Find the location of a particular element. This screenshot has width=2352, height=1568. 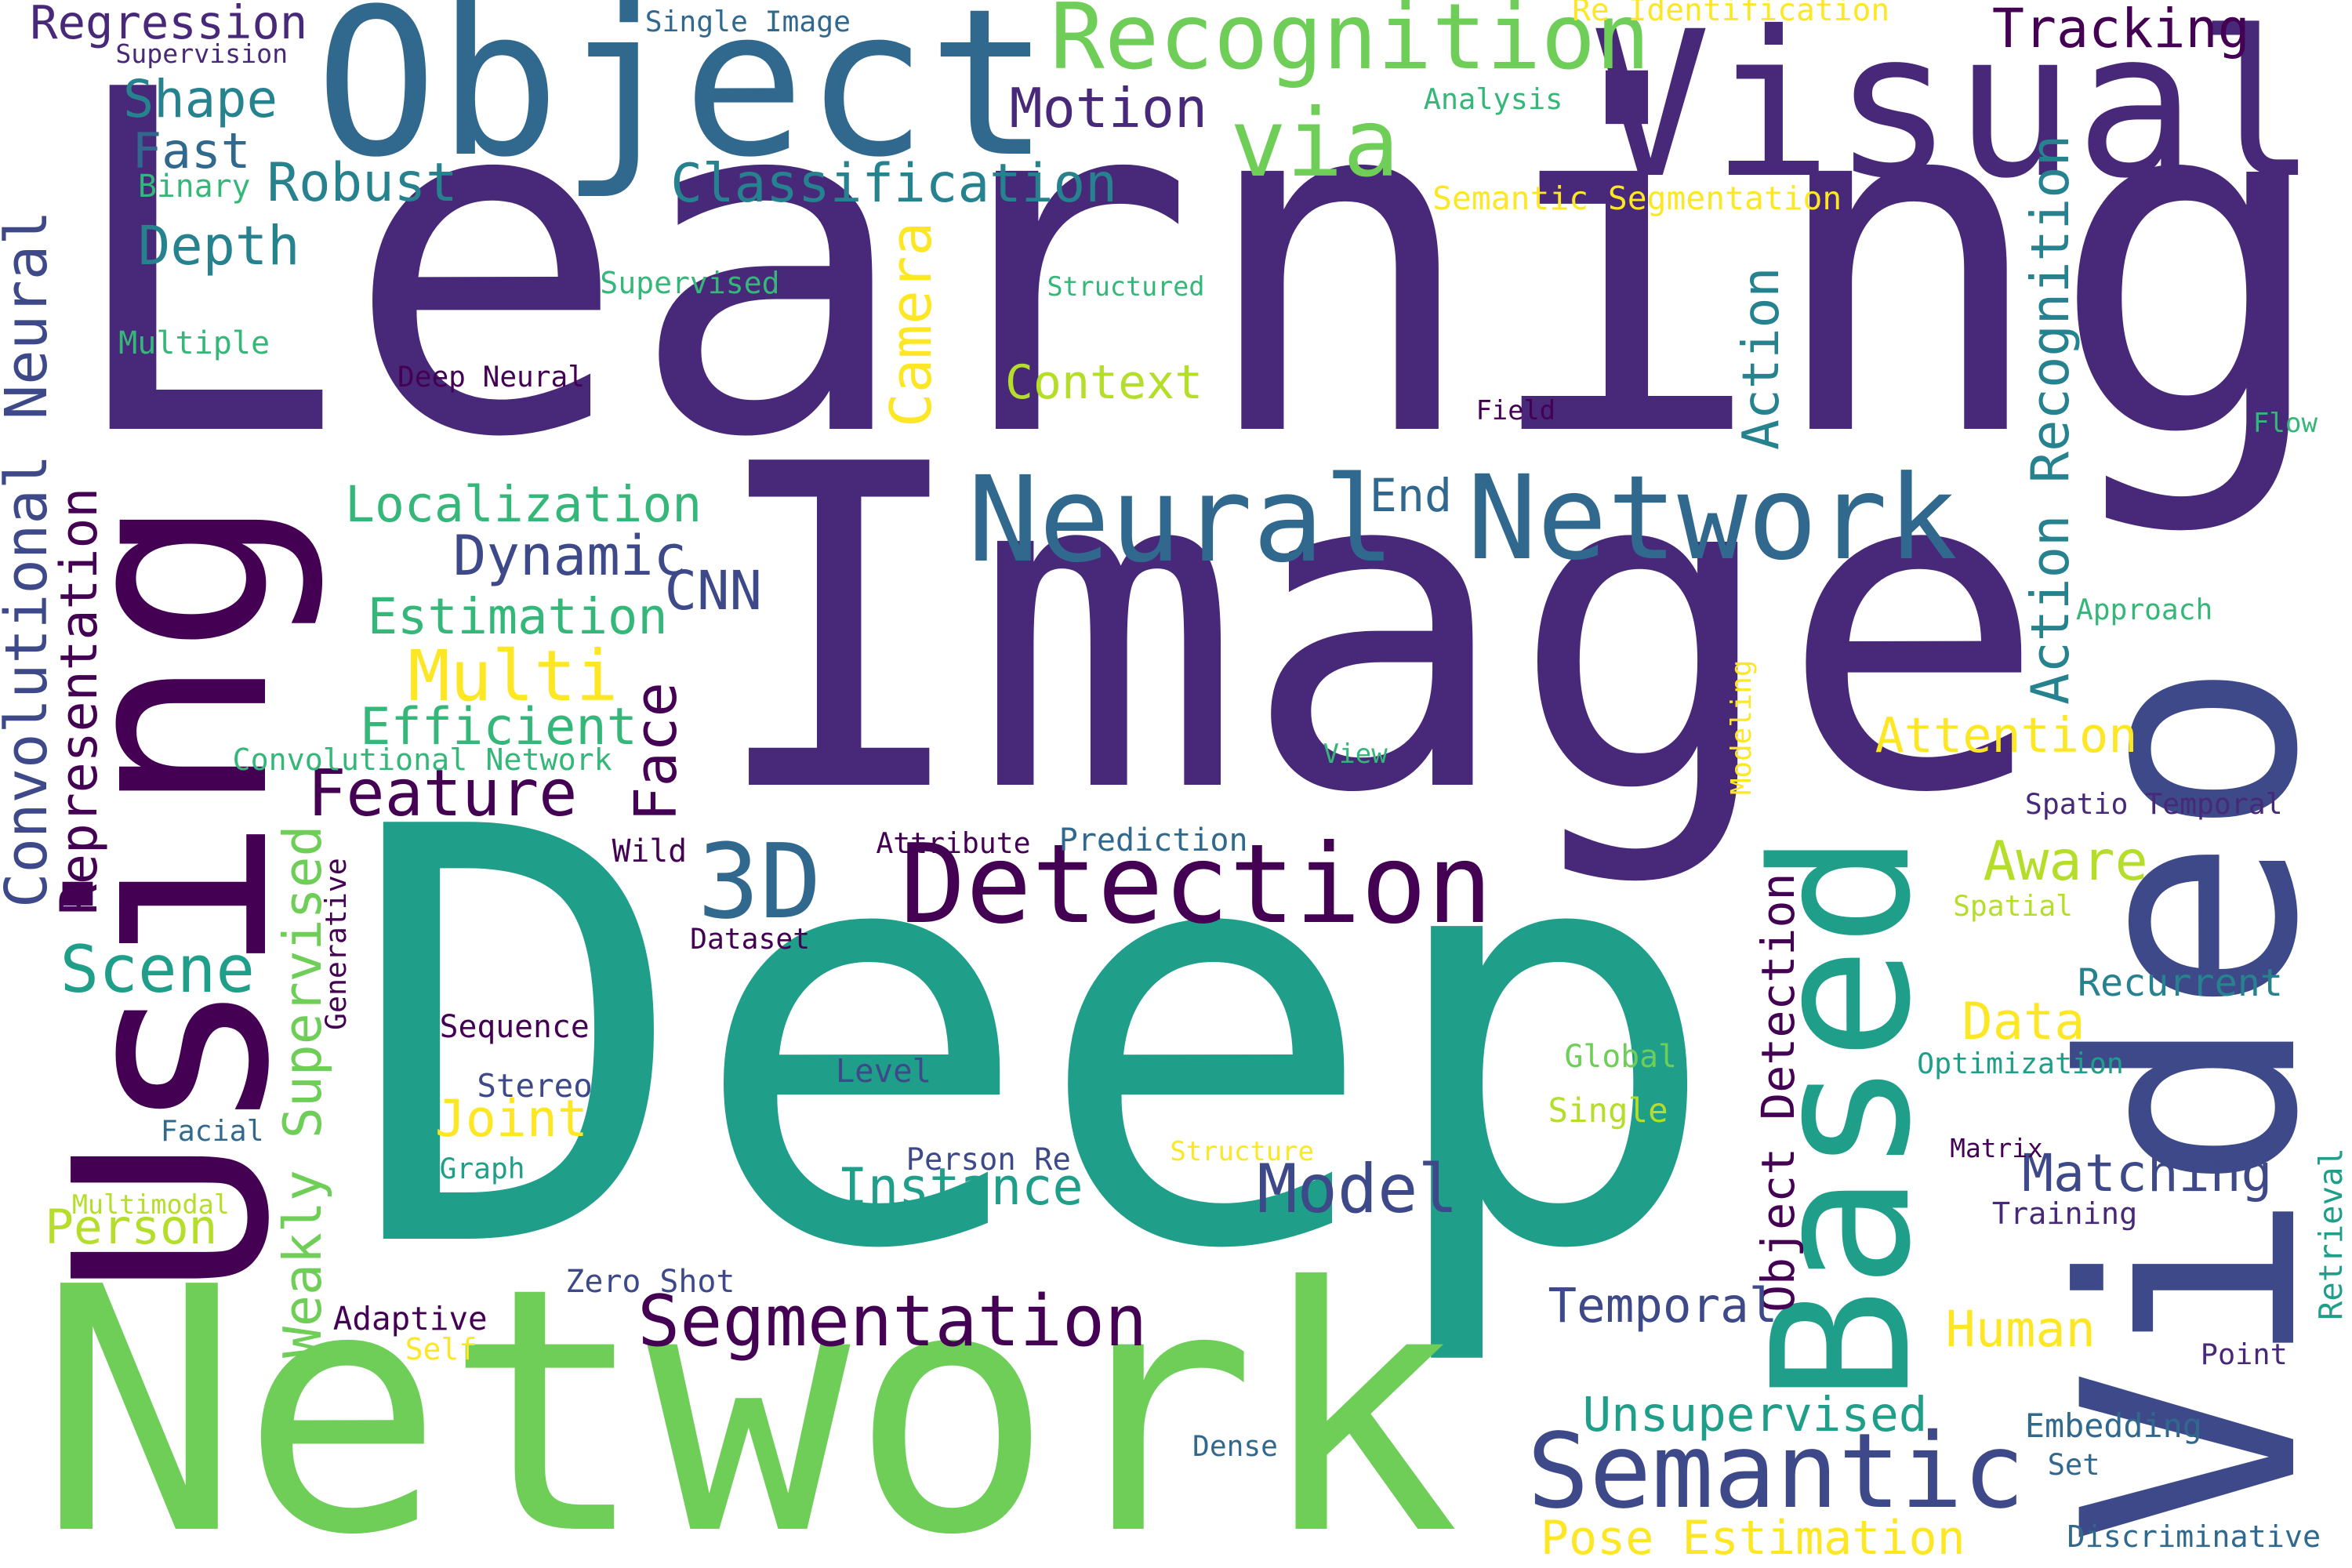

word-point-96: Point is located at coordinates (2244, 1355).